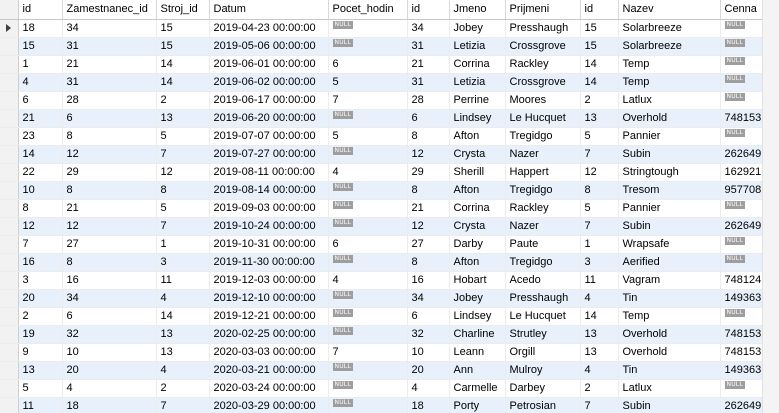  What do you see at coordinates (269, 172) in the screenshot?
I see `table-cell: 2019-08-11 00:00:00` at bounding box center [269, 172].